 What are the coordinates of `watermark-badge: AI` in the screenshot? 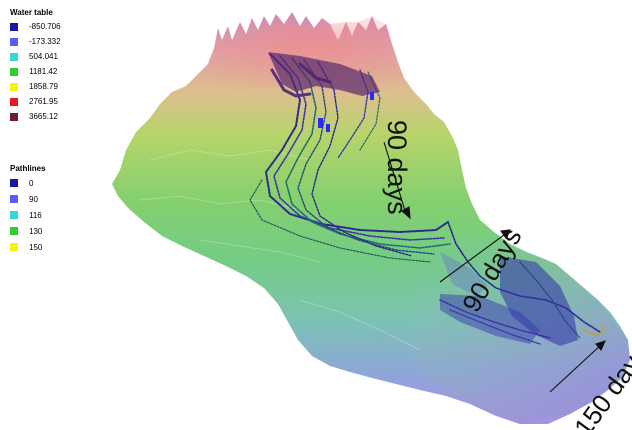 It's located at (442, 16).